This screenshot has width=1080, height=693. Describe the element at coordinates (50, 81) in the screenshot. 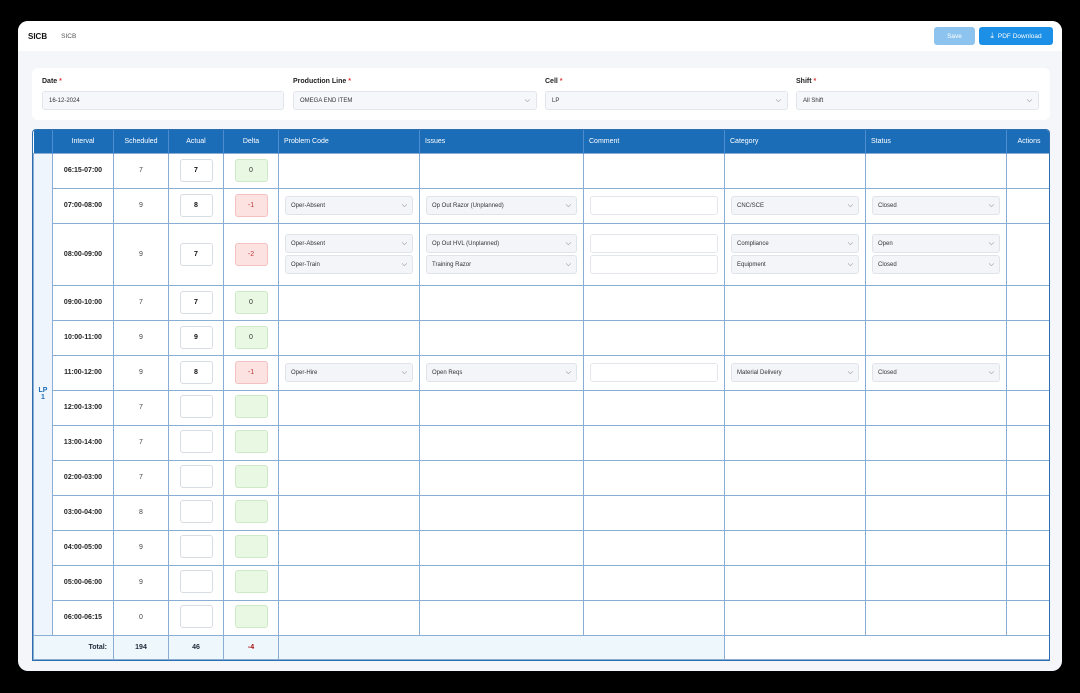

I see `date-label: Date` at that location.